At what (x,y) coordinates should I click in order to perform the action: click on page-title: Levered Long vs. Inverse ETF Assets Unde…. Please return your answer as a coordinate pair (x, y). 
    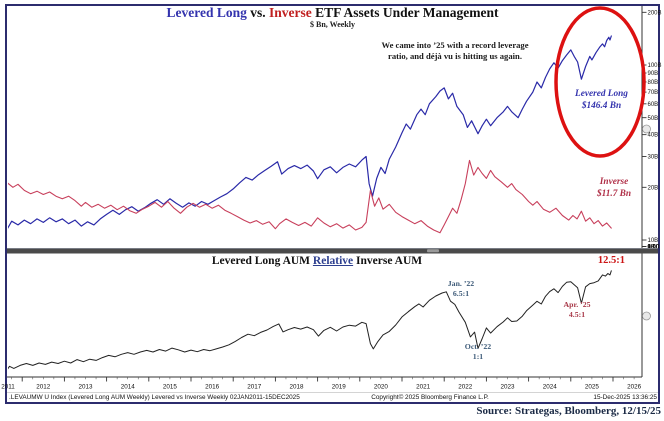
    Looking at the image, I should click on (332, 13).